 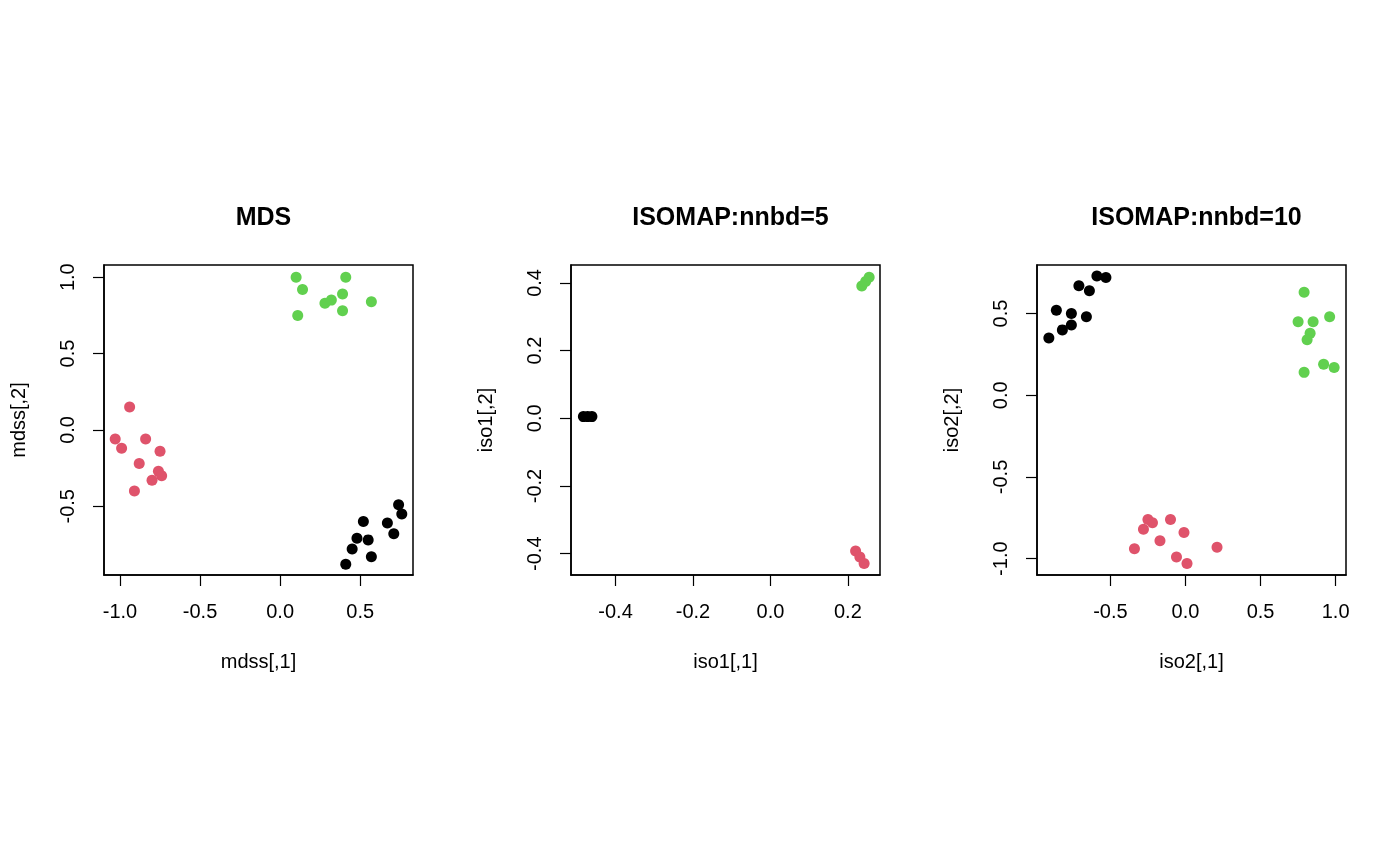 I want to click on chart-title: MDS, so click(x=263, y=215).